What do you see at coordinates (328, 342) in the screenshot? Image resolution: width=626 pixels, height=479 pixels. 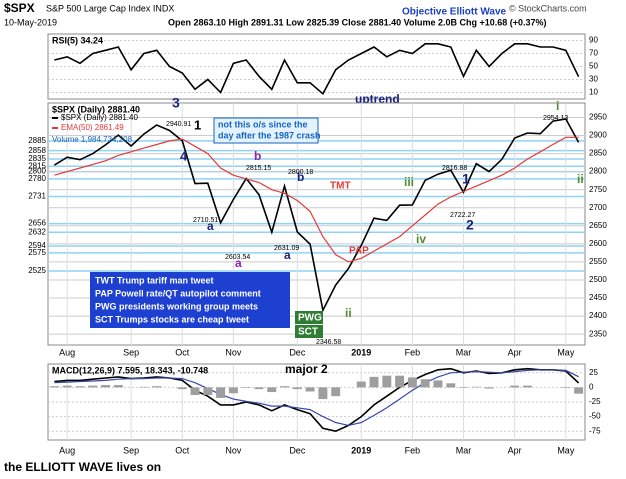 I see `annotation: 2346.58` at bounding box center [328, 342].